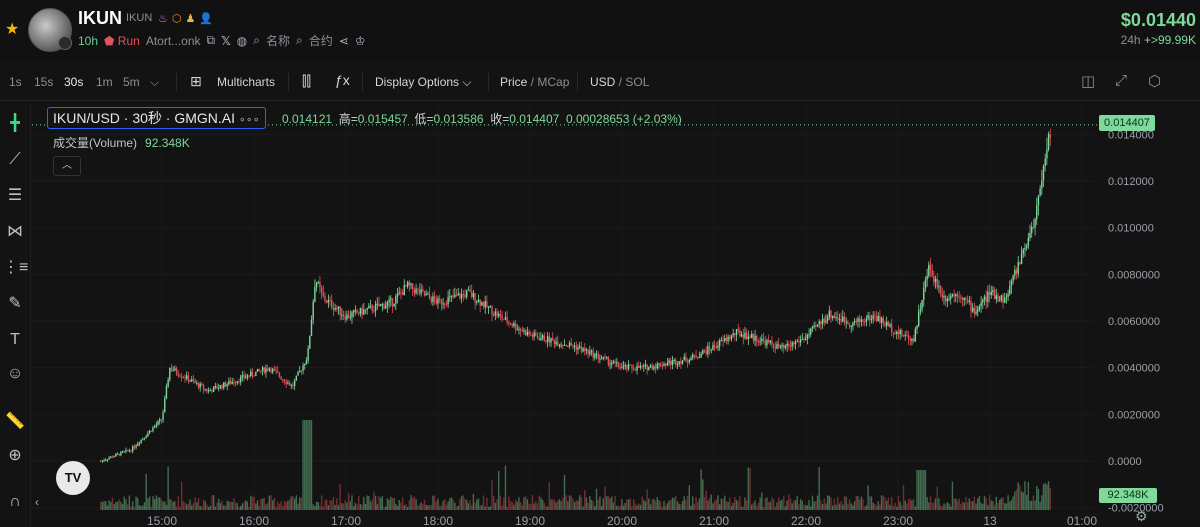 The image size is (1200, 527). What do you see at coordinates (37, 502) in the screenshot?
I see `scroll-left-icon: ‹` at bounding box center [37, 502].